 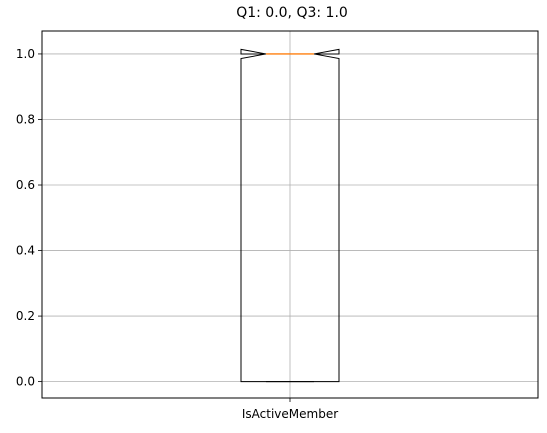 What do you see at coordinates (25, 185) in the screenshot?
I see `y-tick-label: 0.6` at bounding box center [25, 185].